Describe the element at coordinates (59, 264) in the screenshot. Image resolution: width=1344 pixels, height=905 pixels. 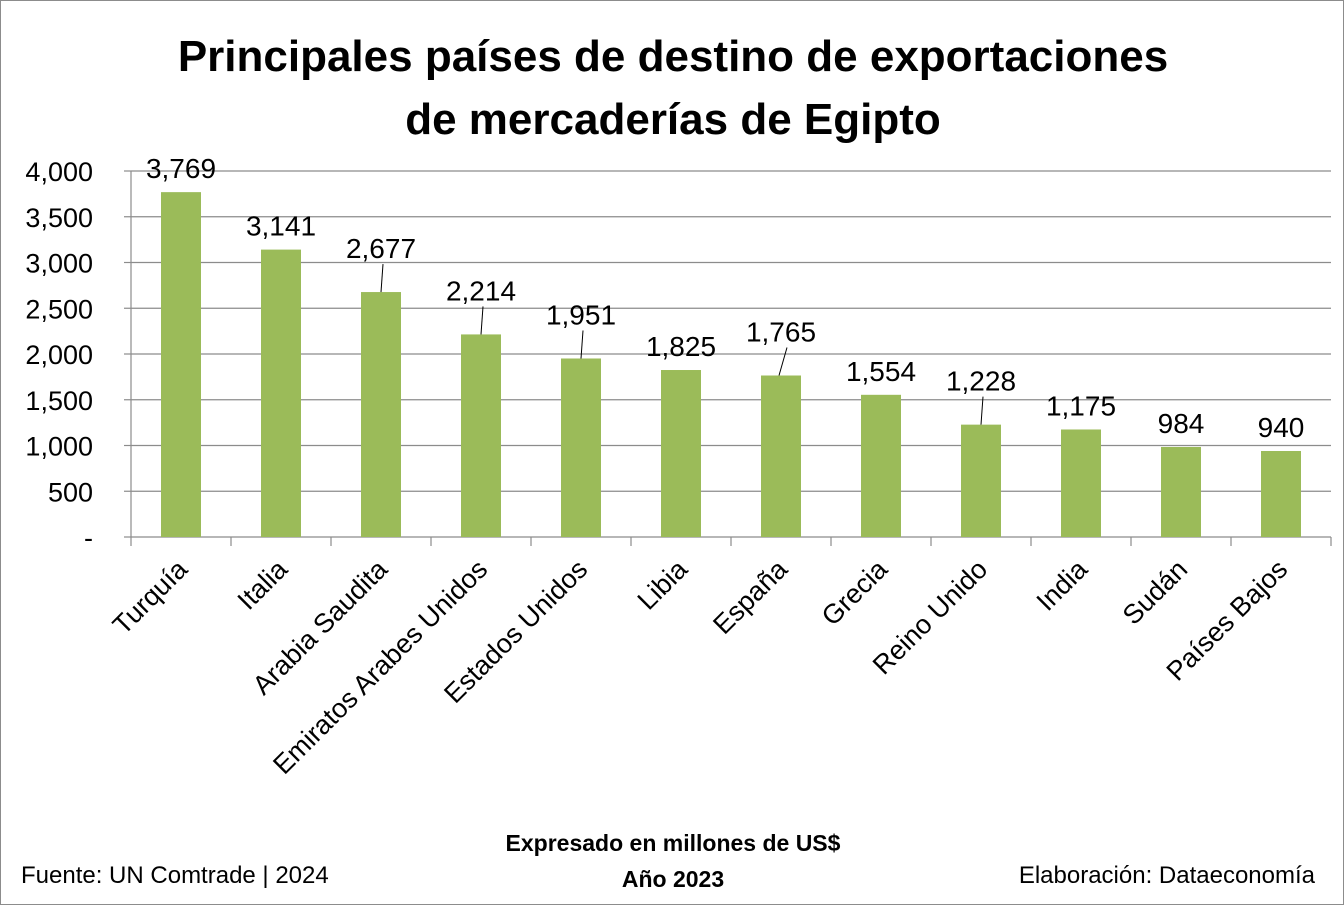
I see `y-tick-label: 3,000` at that location.